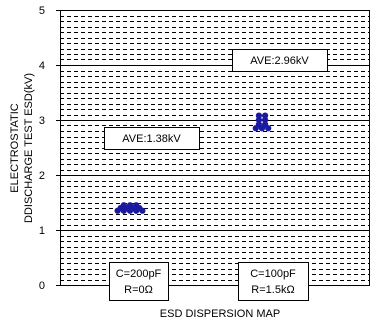 The image size is (372, 326). What do you see at coordinates (29, 148) in the screenshot?
I see `y-axis-title-line-2: DDISCHARGE TEST ESD(kV)` at bounding box center [29, 148].